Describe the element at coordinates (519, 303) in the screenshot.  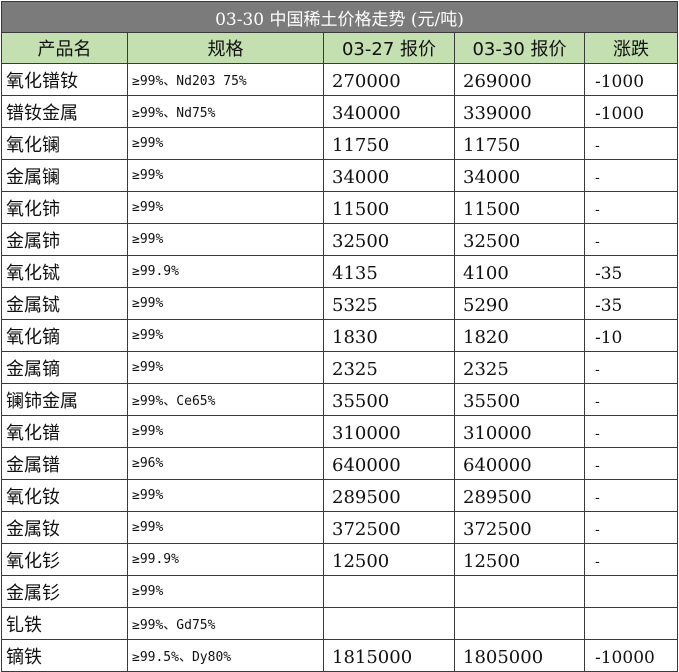
I see `cell-price-curr: 5290` at that location.